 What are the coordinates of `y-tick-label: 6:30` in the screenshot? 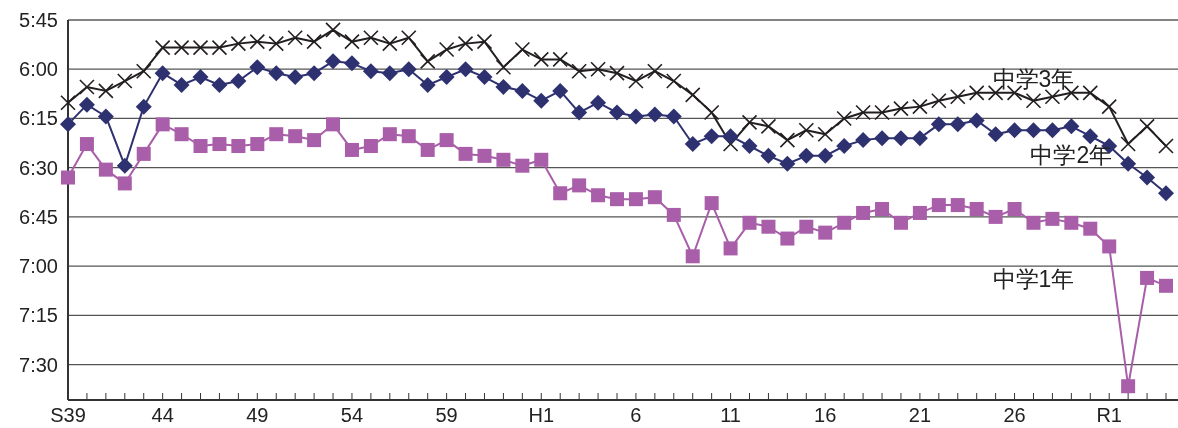 It's located at (38, 167).